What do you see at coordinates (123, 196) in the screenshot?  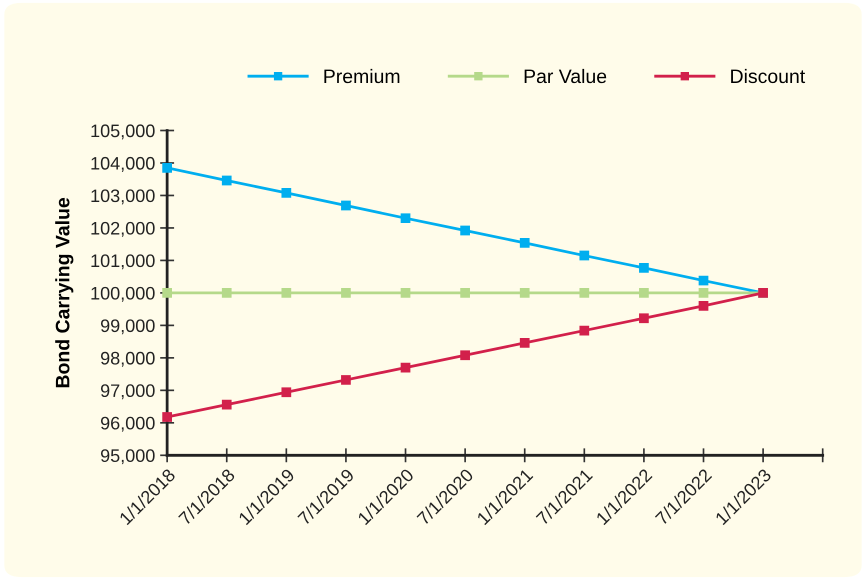 I see `y-tick-label: 103,000` at bounding box center [123, 196].